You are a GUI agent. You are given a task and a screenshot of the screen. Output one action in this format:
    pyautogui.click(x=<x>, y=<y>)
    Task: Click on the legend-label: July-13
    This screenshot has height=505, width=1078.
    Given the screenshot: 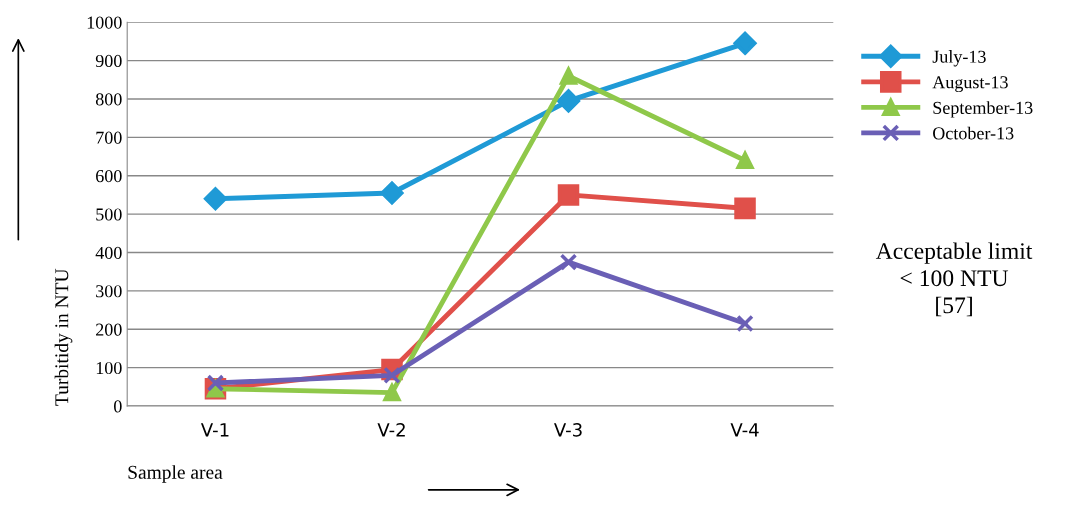 What is the action you would take?
    pyautogui.click(x=959, y=58)
    